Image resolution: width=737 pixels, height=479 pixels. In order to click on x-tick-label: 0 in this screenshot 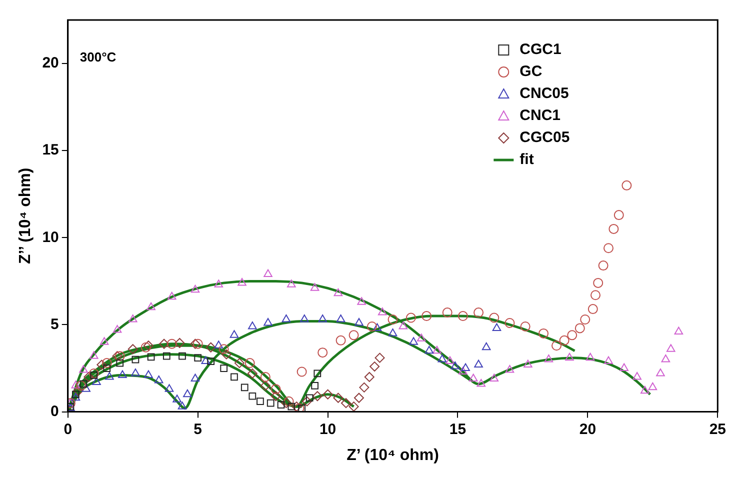, I will do `click(68, 429)`.